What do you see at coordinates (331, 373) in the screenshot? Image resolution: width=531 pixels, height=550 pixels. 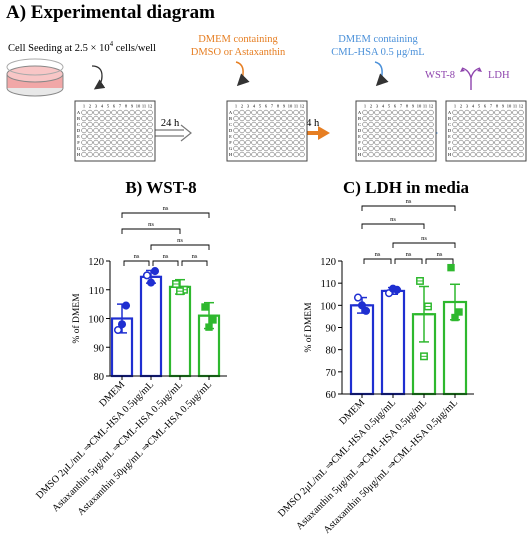 I see `y-tick-label: 70` at bounding box center [331, 373].